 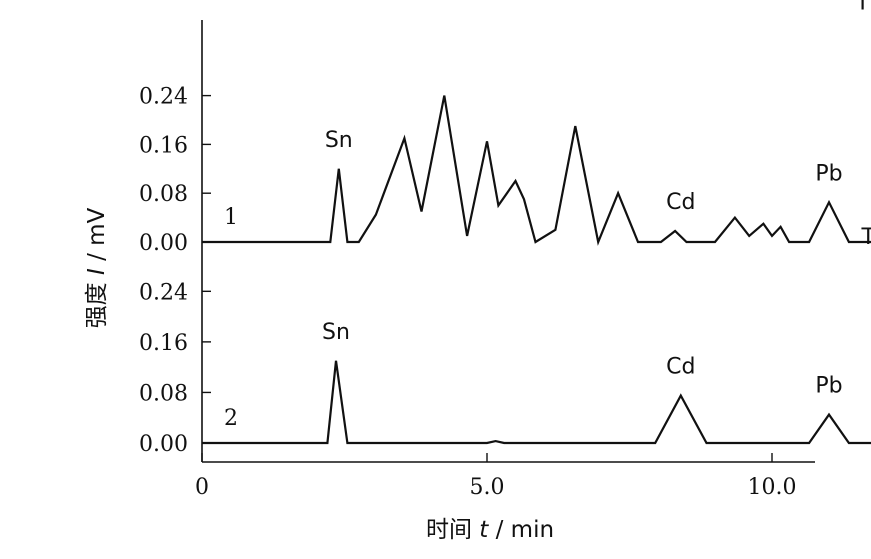 What do you see at coordinates (163, 145) in the screenshot?
I see `y-tick-label-1-2: 0.16` at bounding box center [163, 145].